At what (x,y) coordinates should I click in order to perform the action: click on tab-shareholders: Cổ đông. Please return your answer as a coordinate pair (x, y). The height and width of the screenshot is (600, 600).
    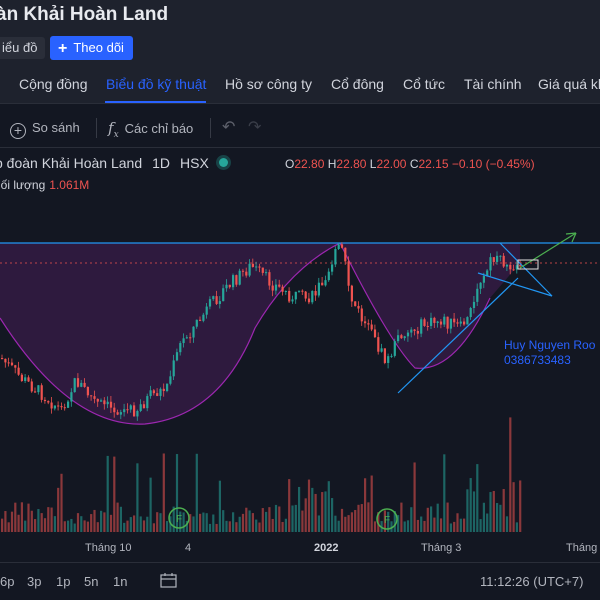
    Looking at the image, I should click on (357, 84).